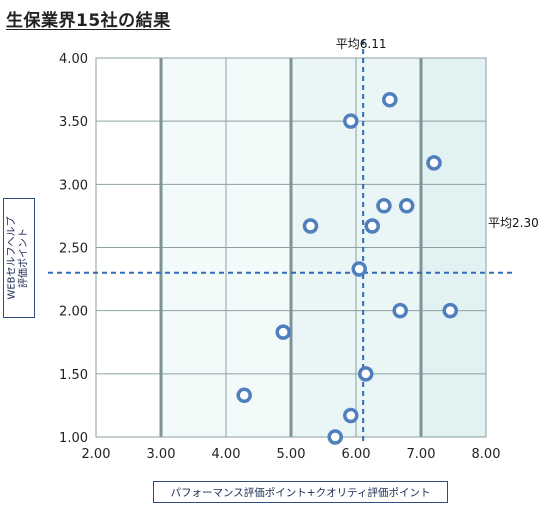 Image resolution: width=550 pixels, height=510 pixels. I want to click on y-axis-title: WEBセルフヘルプ 評価ポイント, so click(19, 258).